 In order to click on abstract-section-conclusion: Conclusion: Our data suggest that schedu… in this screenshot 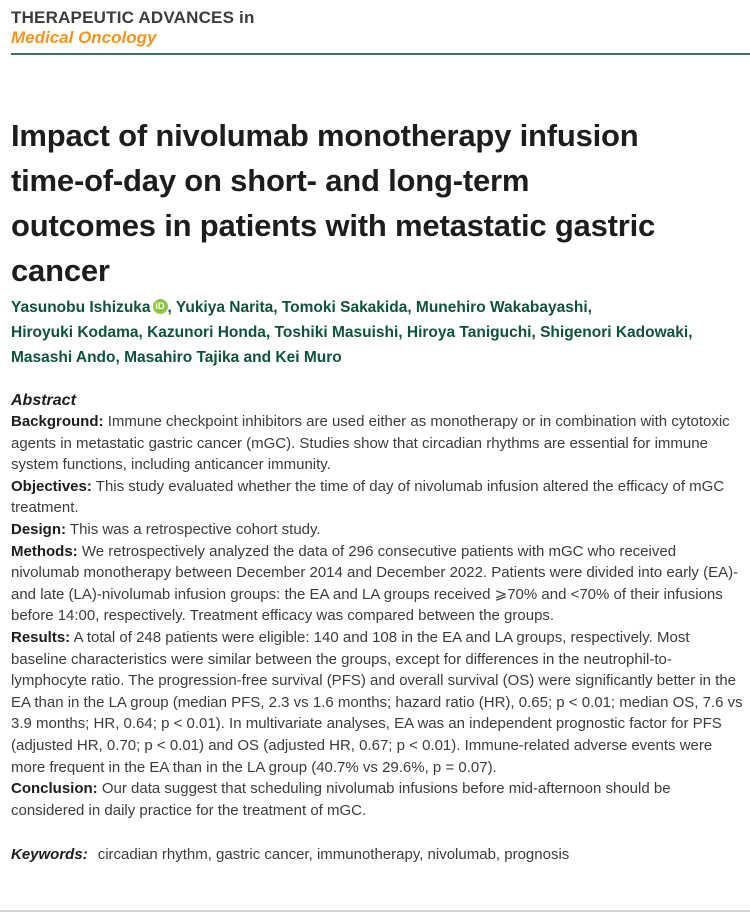, I will do `click(378, 799)`.